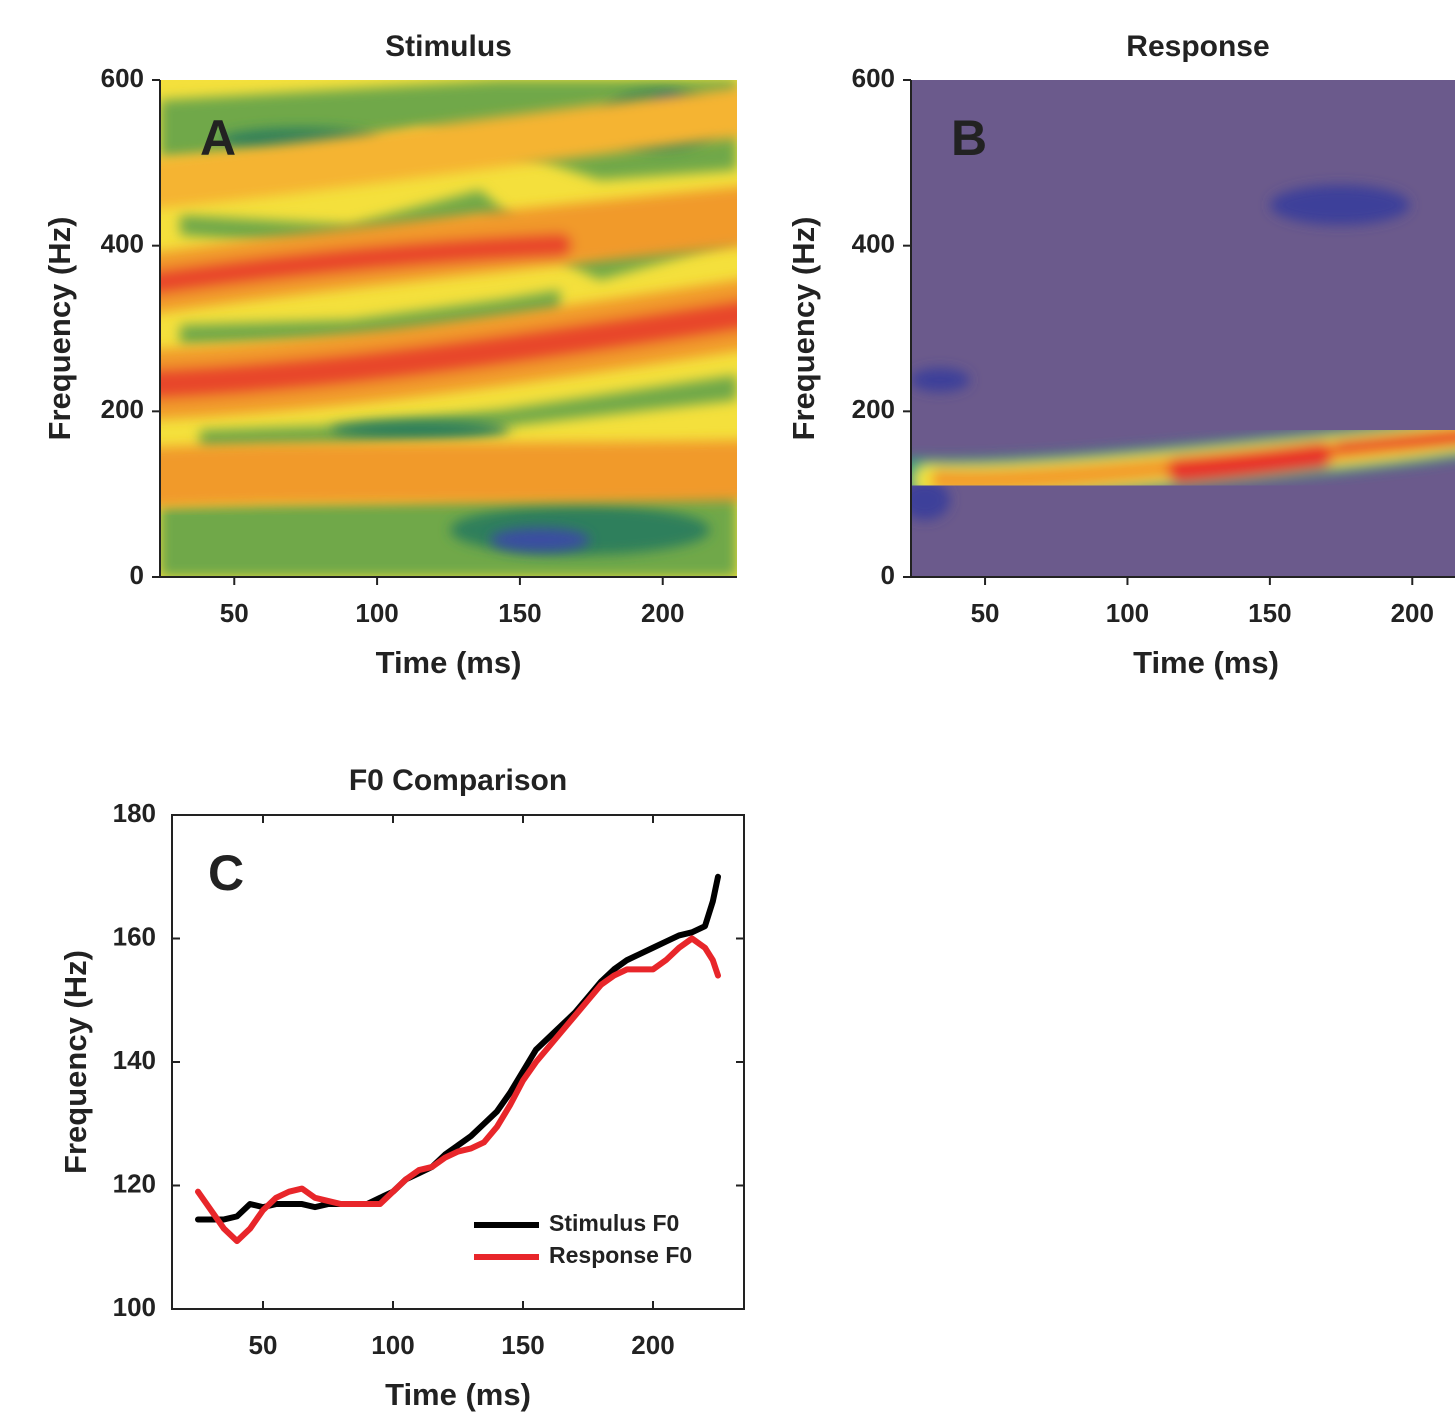 This screenshot has width=1455, height=1418. Describe the element at coordinates (134, 1183) in the screenshot. I see `y-tick-label: 120` at that location.